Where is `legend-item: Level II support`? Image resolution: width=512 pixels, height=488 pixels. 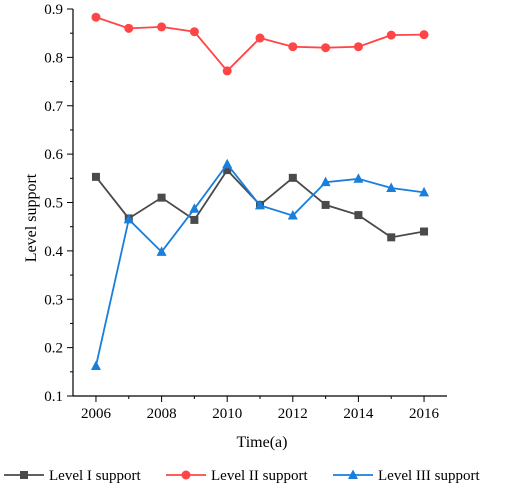
legend-item: Level II support is located at coordinates (237, 476).